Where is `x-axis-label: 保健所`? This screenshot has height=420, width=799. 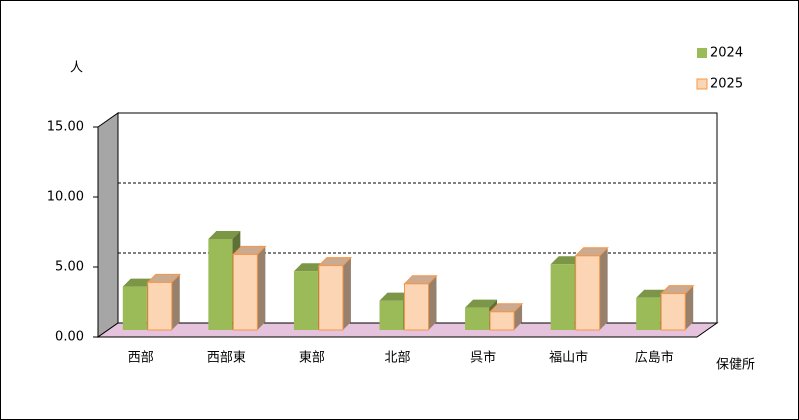
x-axis-label: 保健所 is located at coordinates (735, 365).